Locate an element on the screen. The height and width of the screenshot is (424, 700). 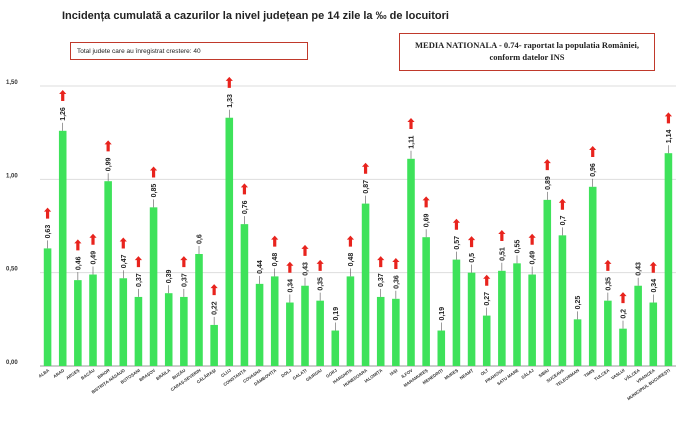
data-label: 1,11 is located at coordinates (412, 141).